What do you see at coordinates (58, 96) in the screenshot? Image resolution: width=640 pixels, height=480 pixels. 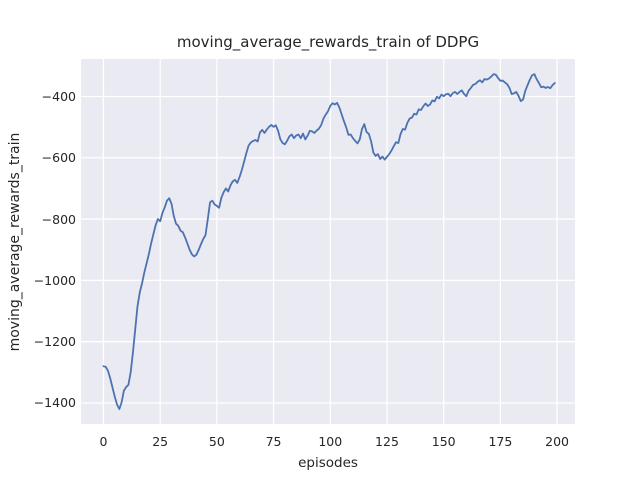 I see `y-tick-label: −400` at bounding box center [58, 96].